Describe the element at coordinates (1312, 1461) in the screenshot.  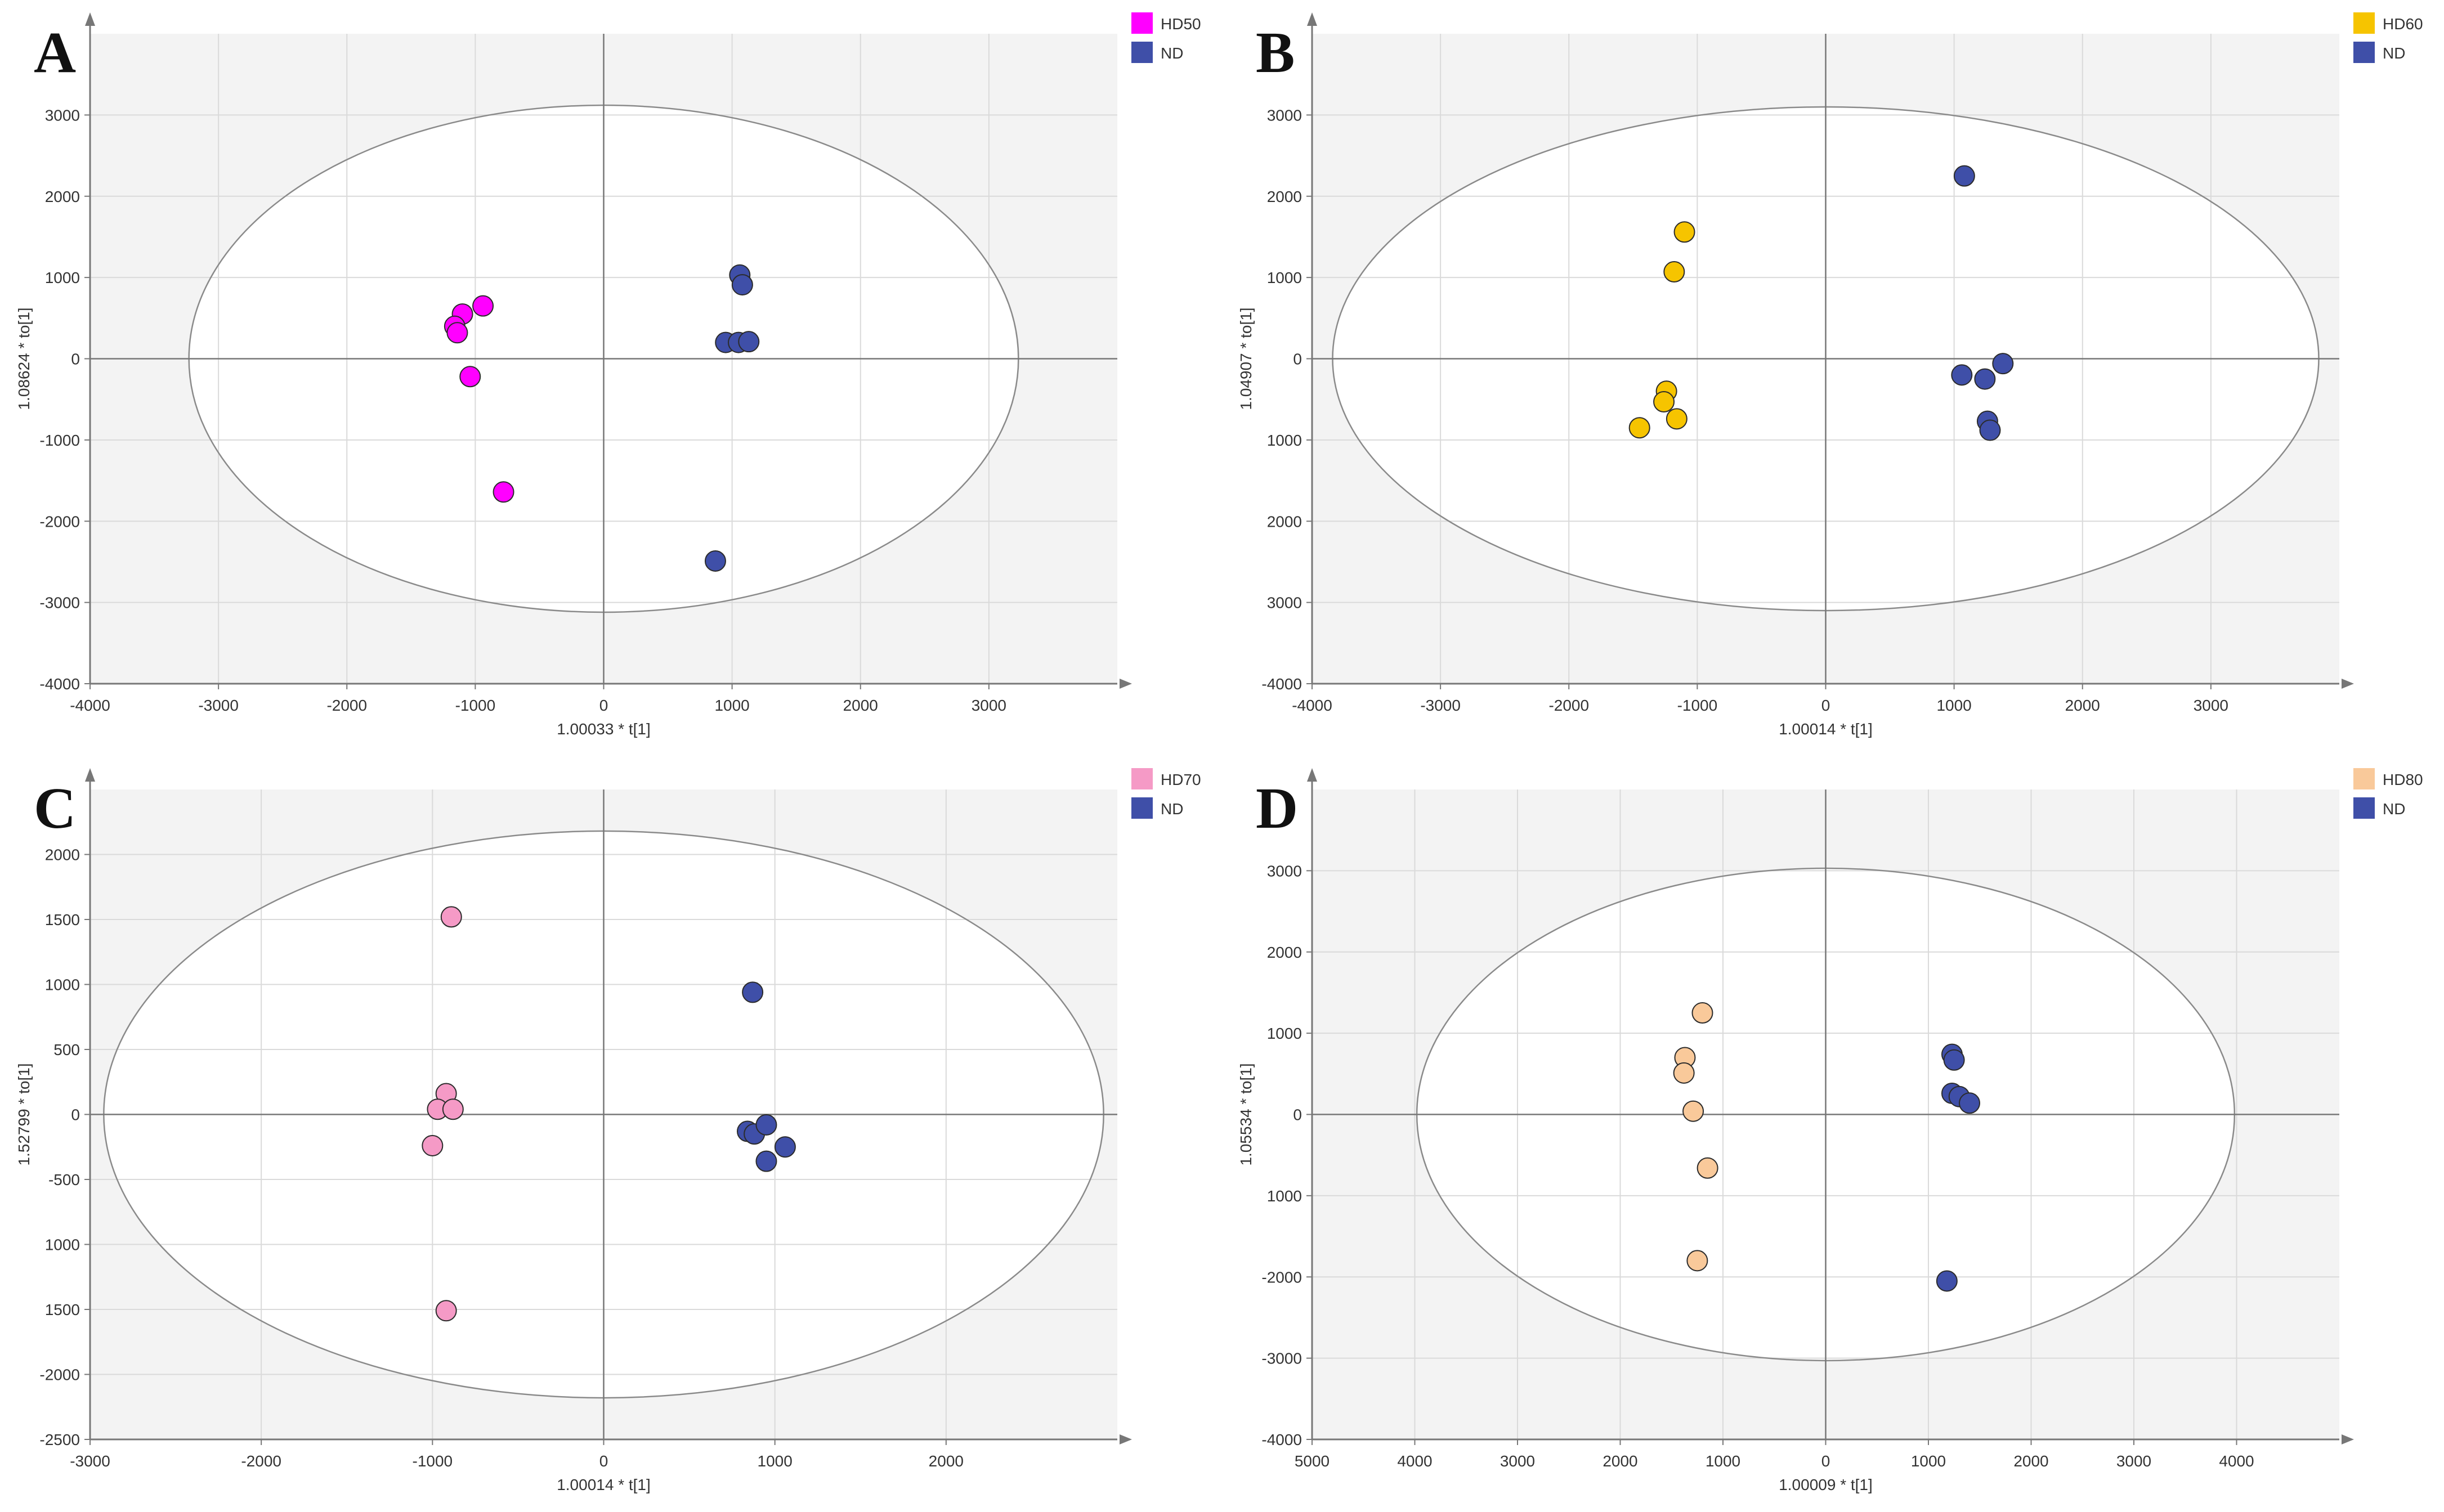
I see `x-tick-label: 5000` at that location.